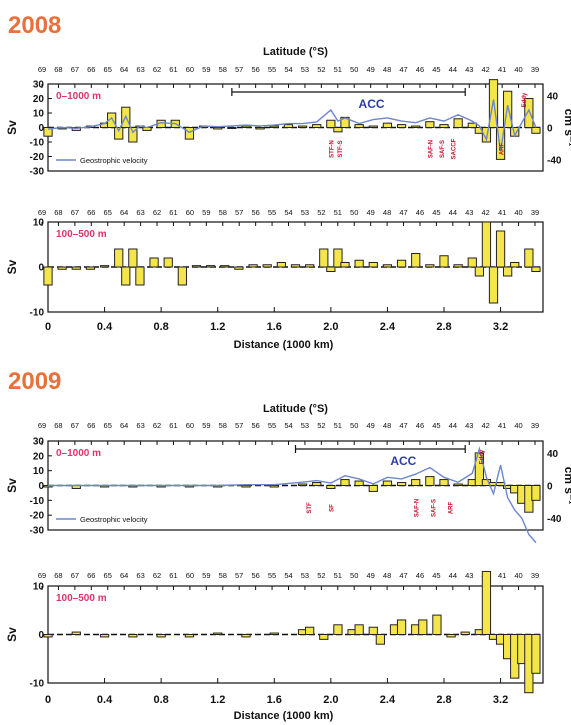  I want to click on latitude-tick-label: 43, so click(469, 212).